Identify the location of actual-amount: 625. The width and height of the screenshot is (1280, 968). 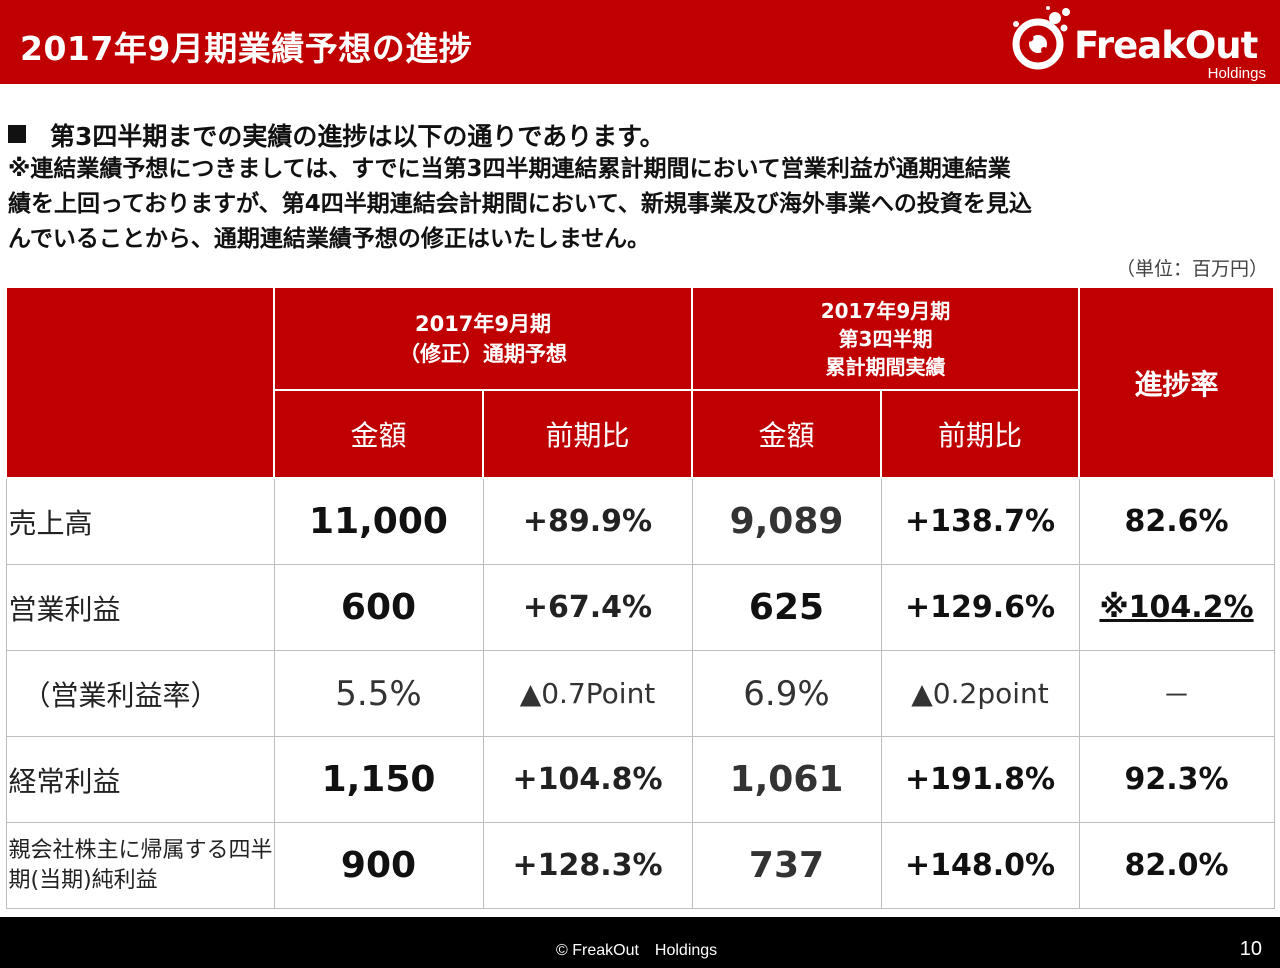
(786, 607).